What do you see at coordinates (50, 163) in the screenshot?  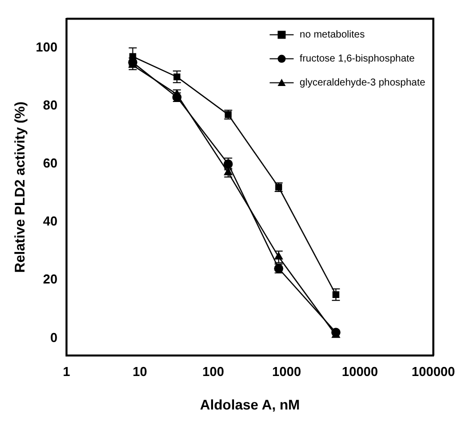 I see `y-tick-label: 60` at bounding box center [50, 163].